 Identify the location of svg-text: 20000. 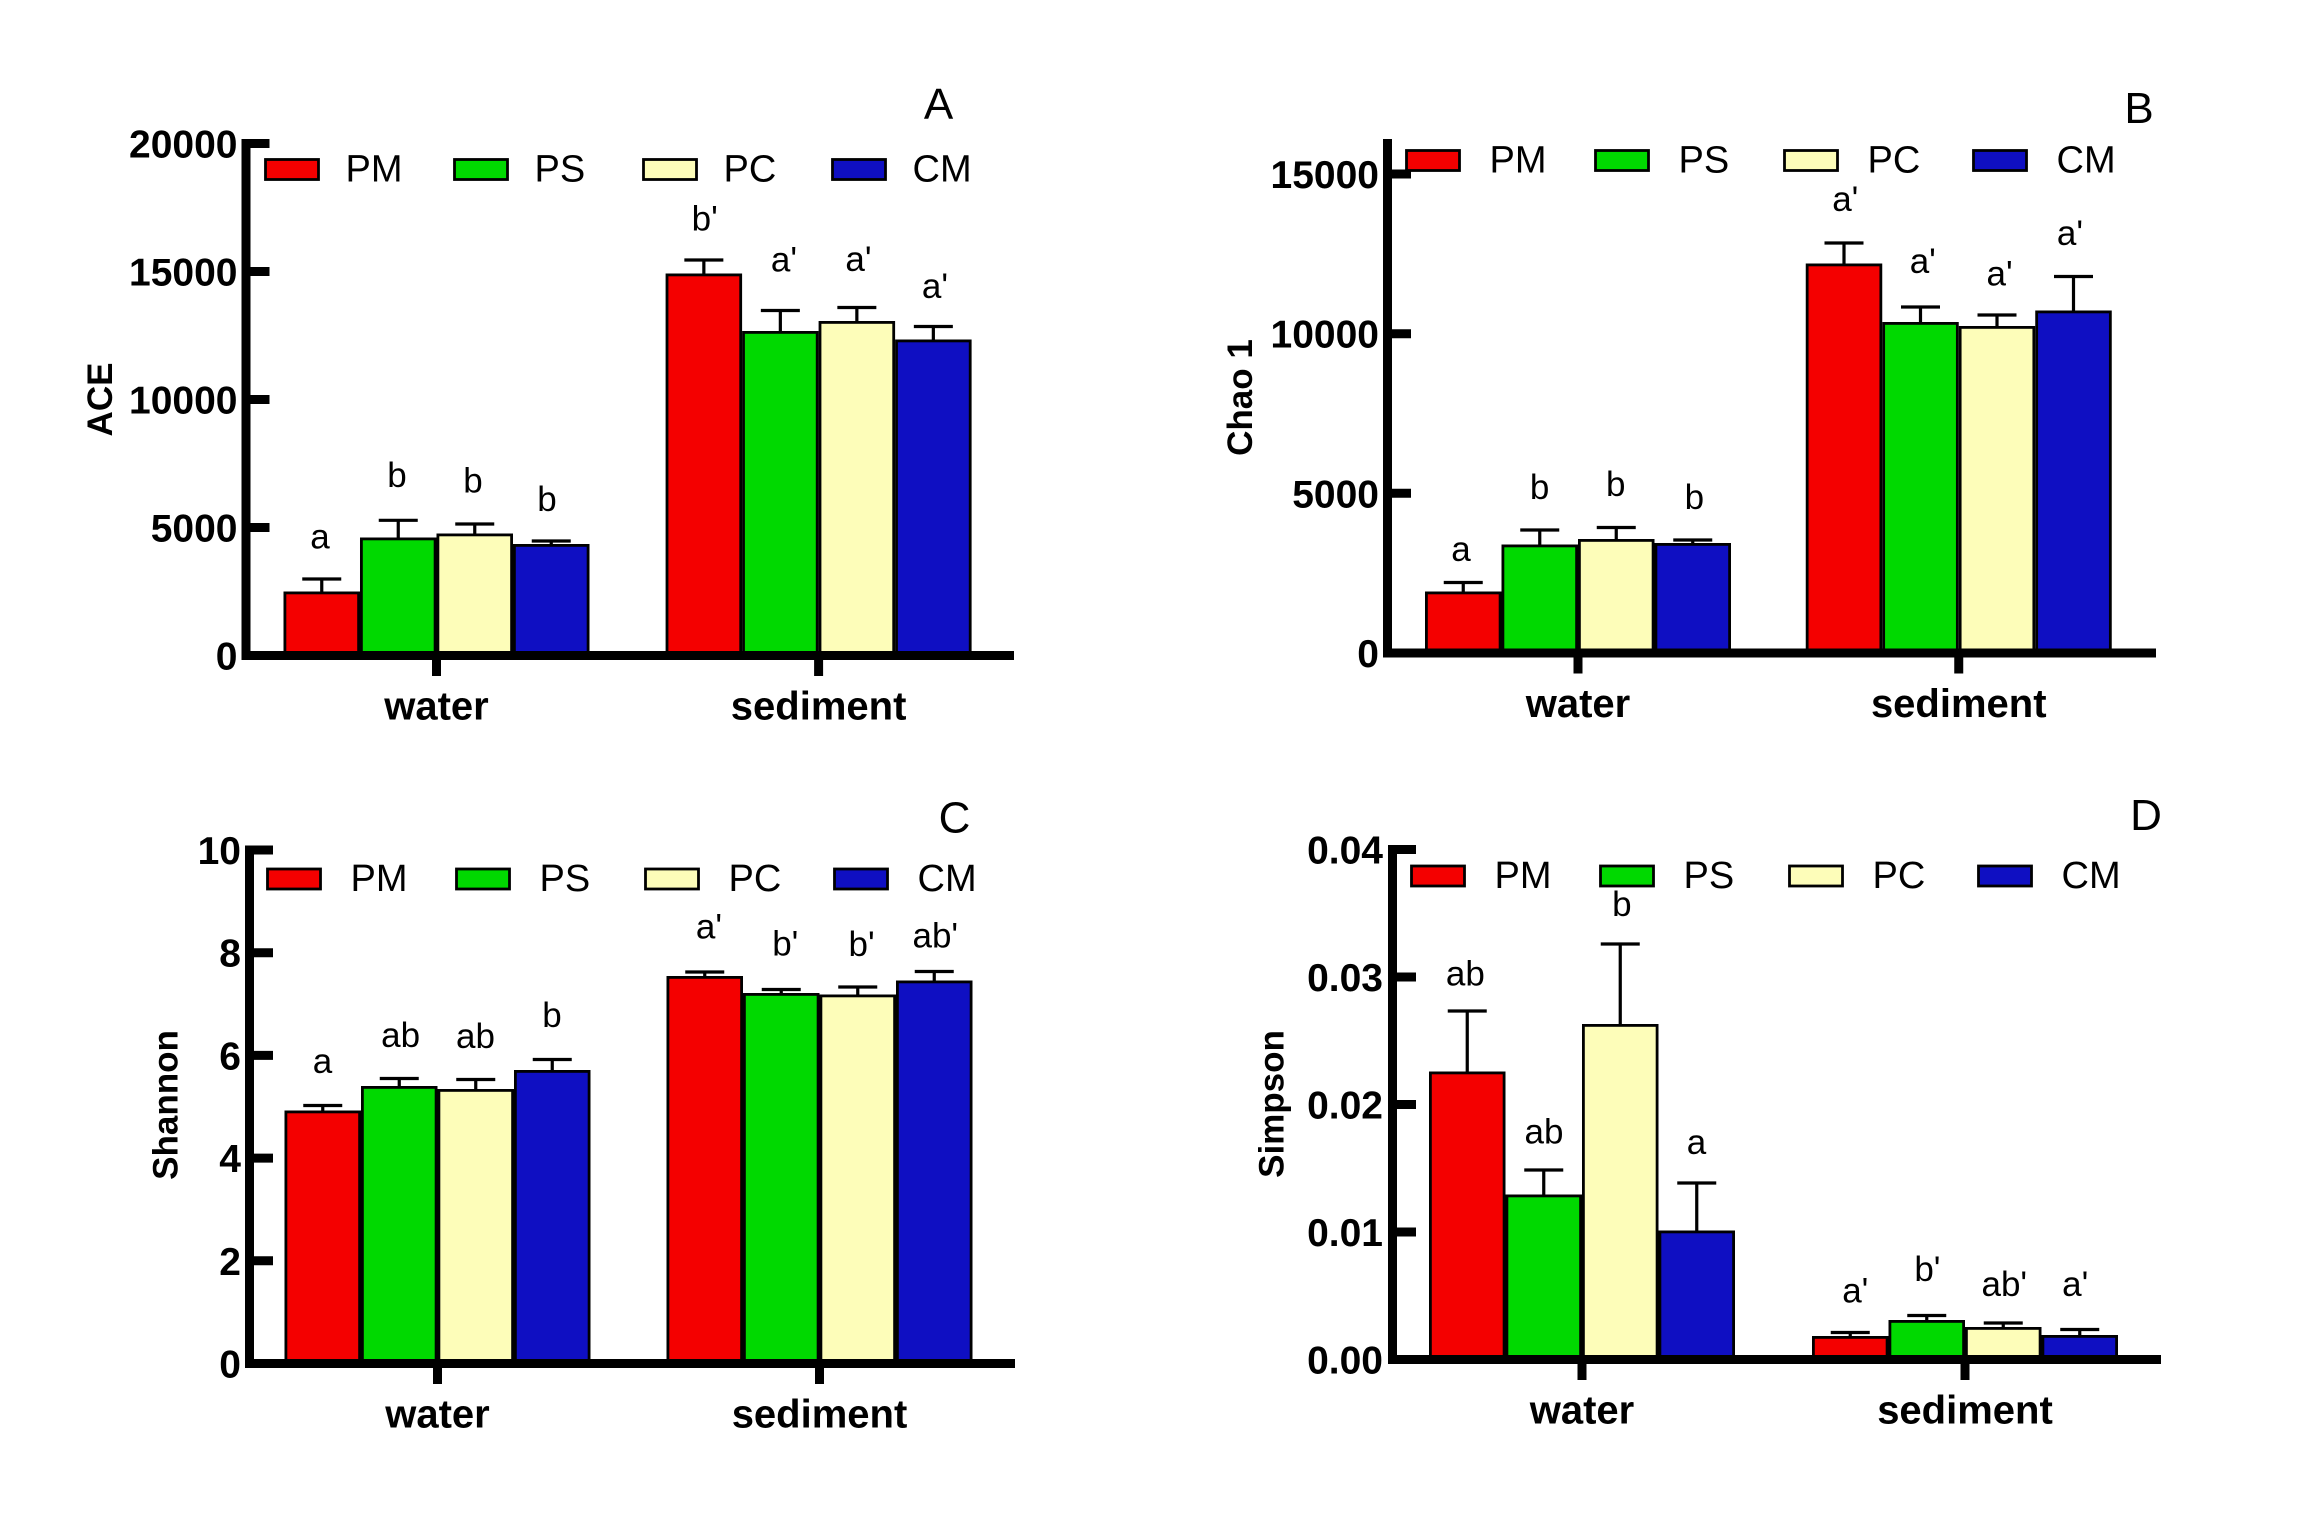
(183, 145).